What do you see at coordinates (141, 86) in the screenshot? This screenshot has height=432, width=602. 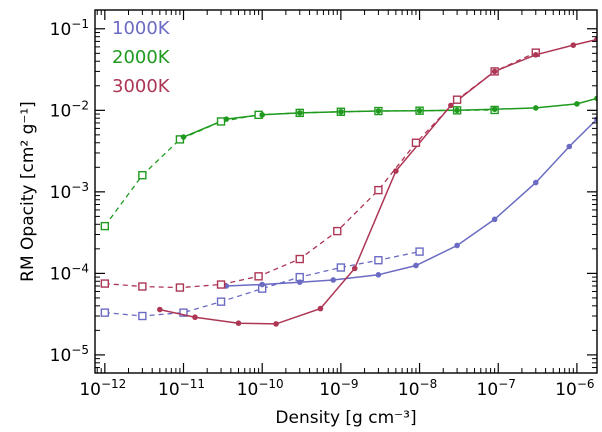 I see `legend-entry-3000K: 3000K` at bounding box center [141, 86].